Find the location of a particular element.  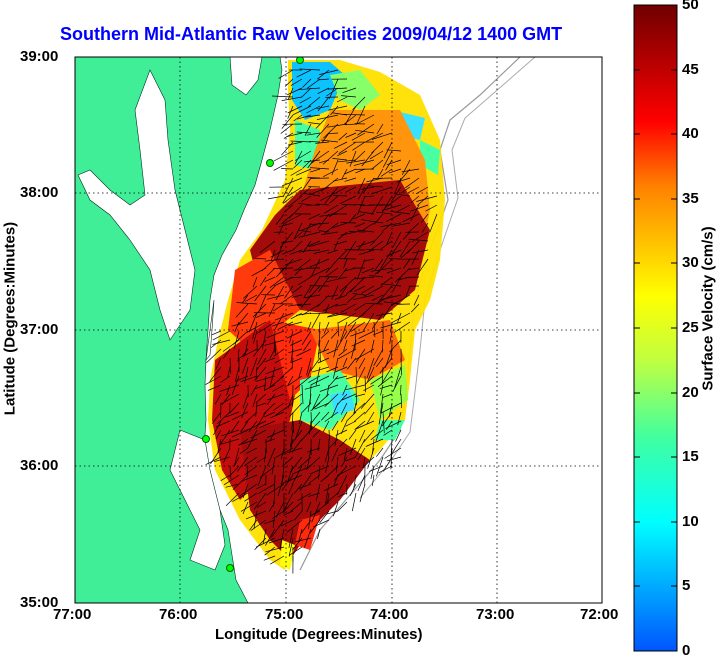

y-tick-label: 39:00 is located at coordinates (39, 56).